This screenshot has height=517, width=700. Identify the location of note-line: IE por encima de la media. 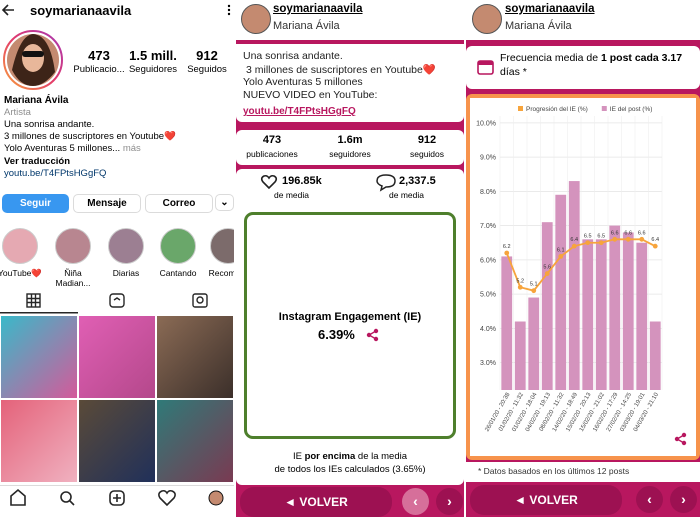
(350, 456).